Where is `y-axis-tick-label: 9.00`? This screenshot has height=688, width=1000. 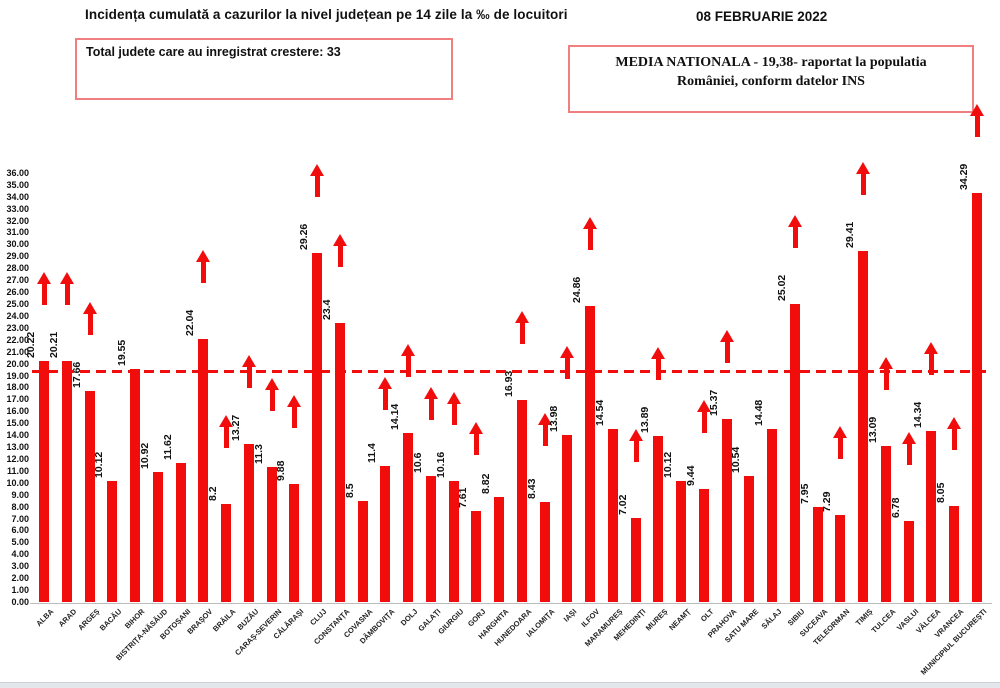 y-axis-tick-label: 9.00 is located at coordinates (20, 494).